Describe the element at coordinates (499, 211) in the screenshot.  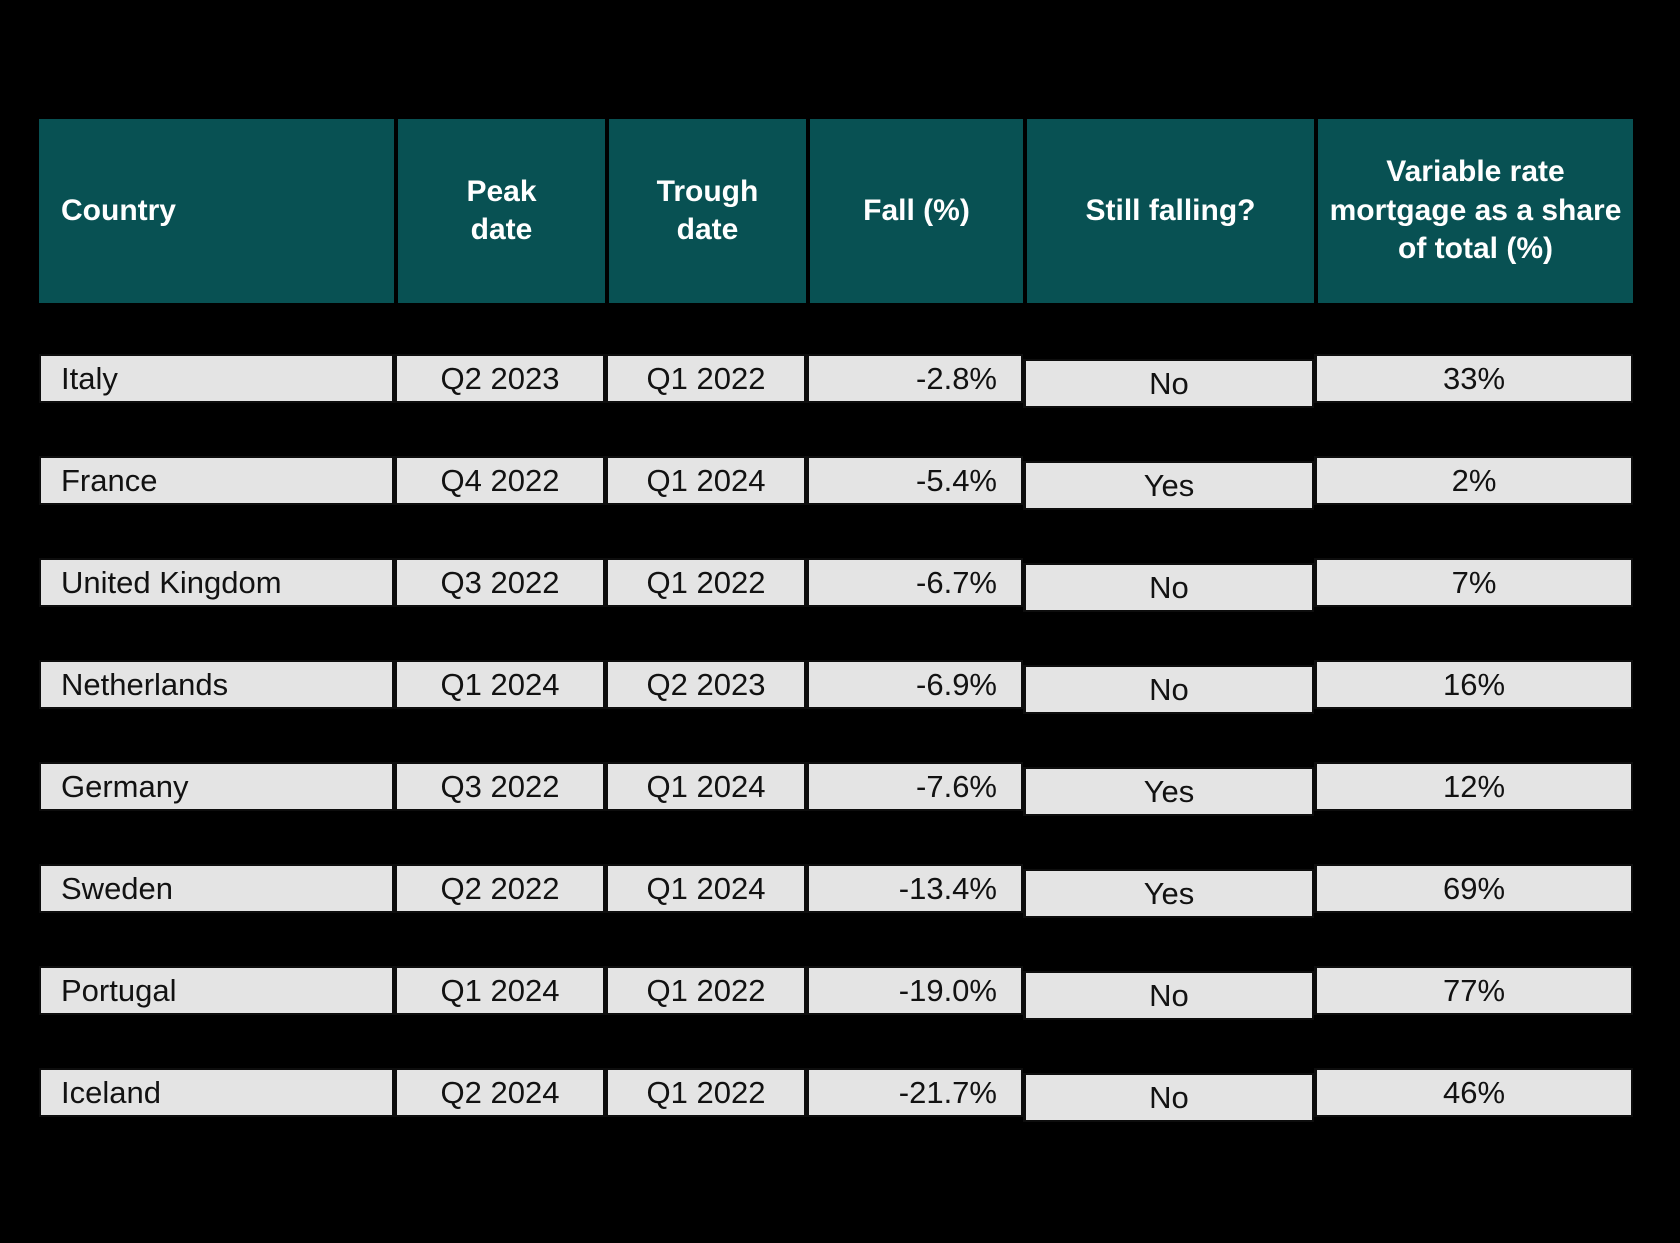
I see `header-cell-peak-date: Peak date` at that location.